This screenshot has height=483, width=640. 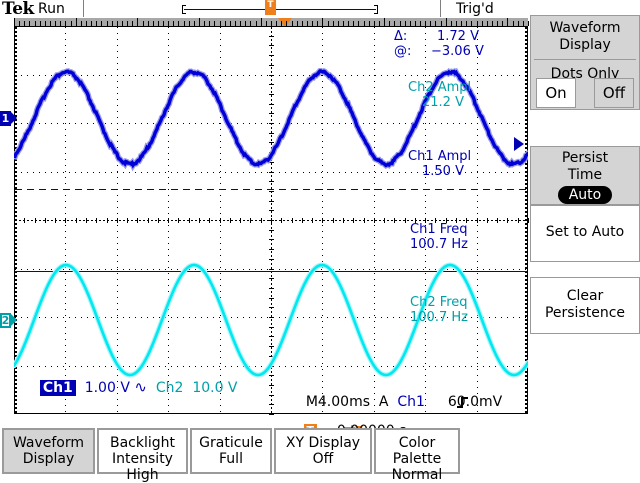 I want to click on bottom-menu-xy-display: XY Display Off, so click(x=323, y=451).